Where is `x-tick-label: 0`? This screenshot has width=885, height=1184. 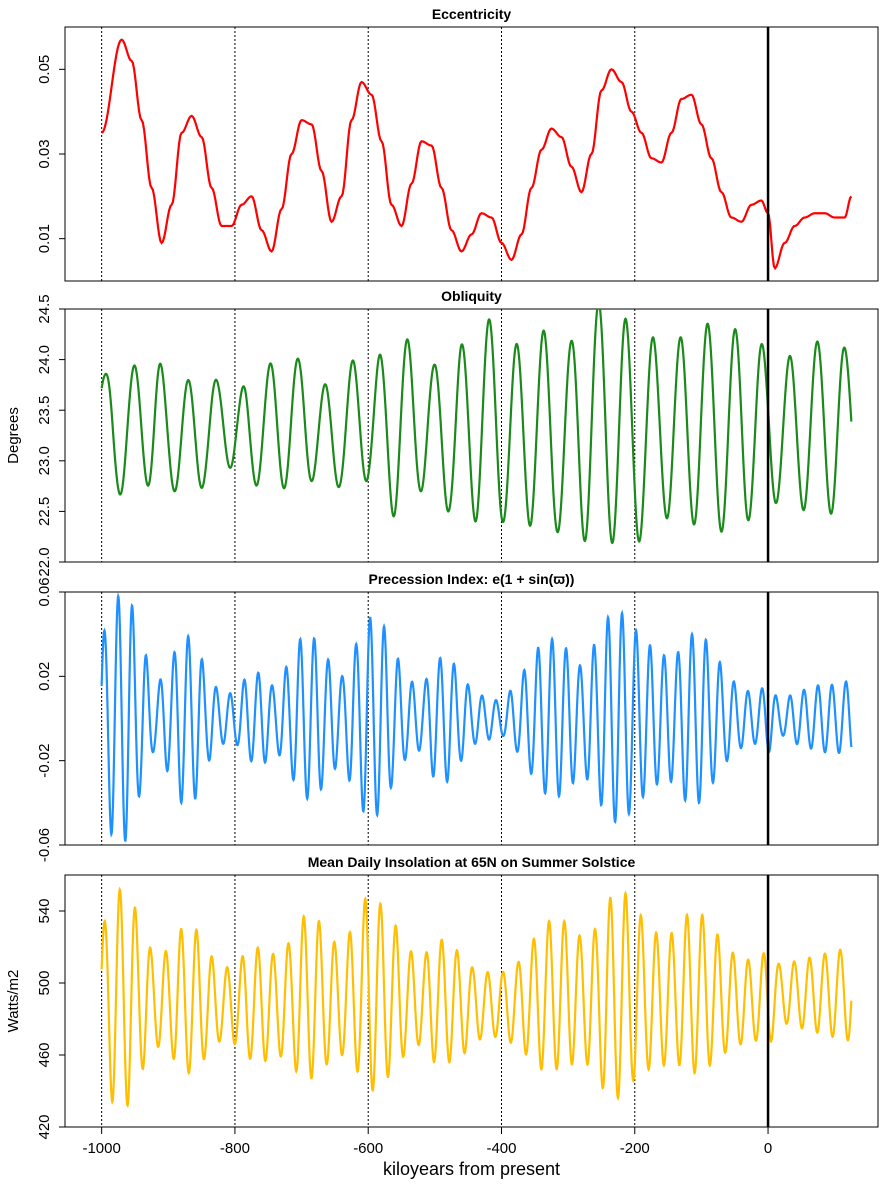 x-tick-label: 0 is located at coordinates (768, 1148).